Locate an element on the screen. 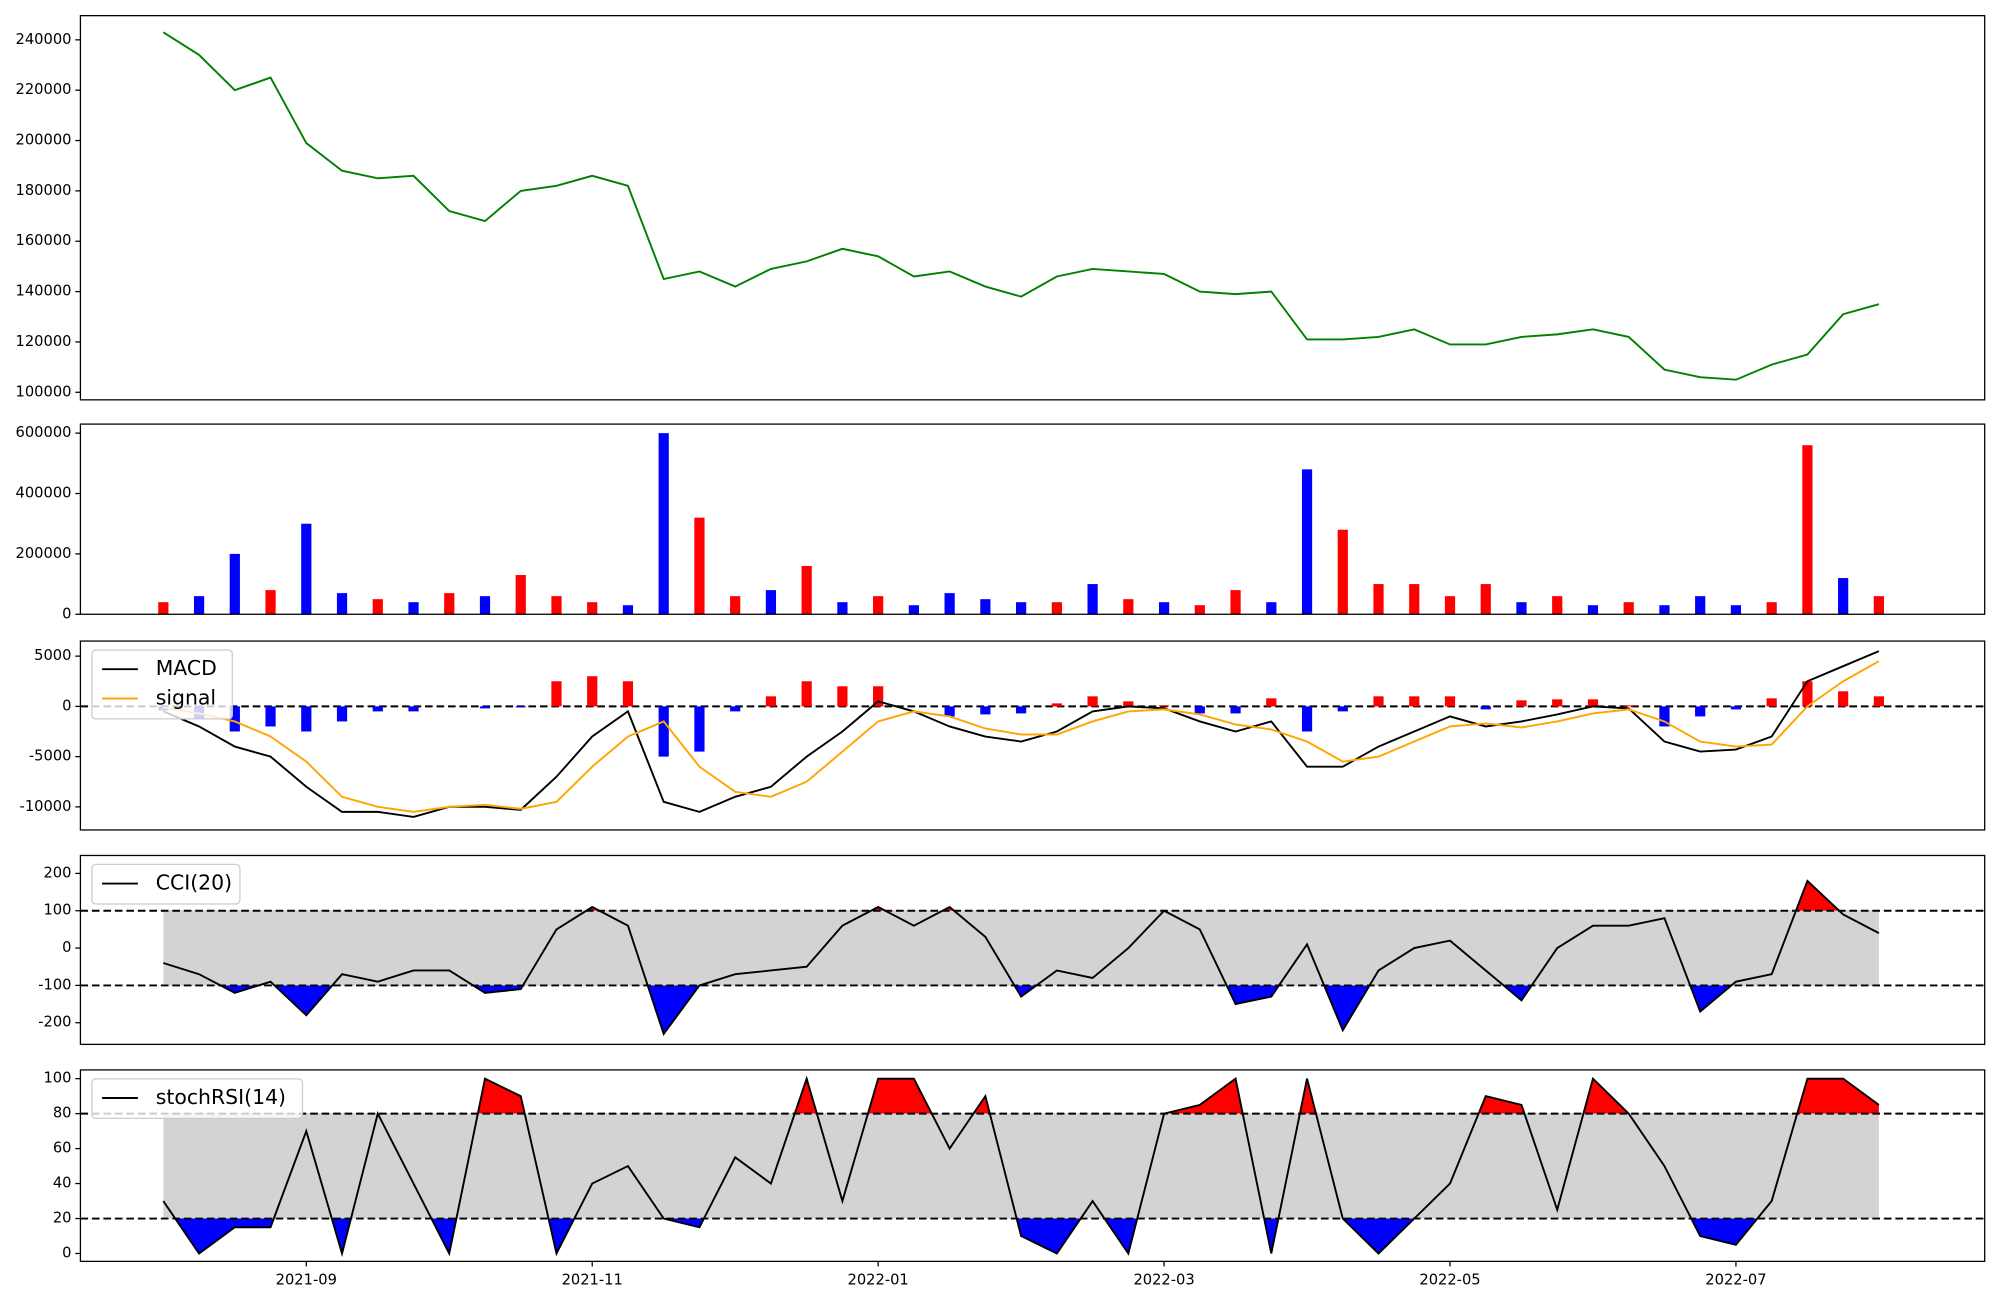 The image size is (2000, 1304). y-tick-label: 100000 is located at coordinates (44, 391).